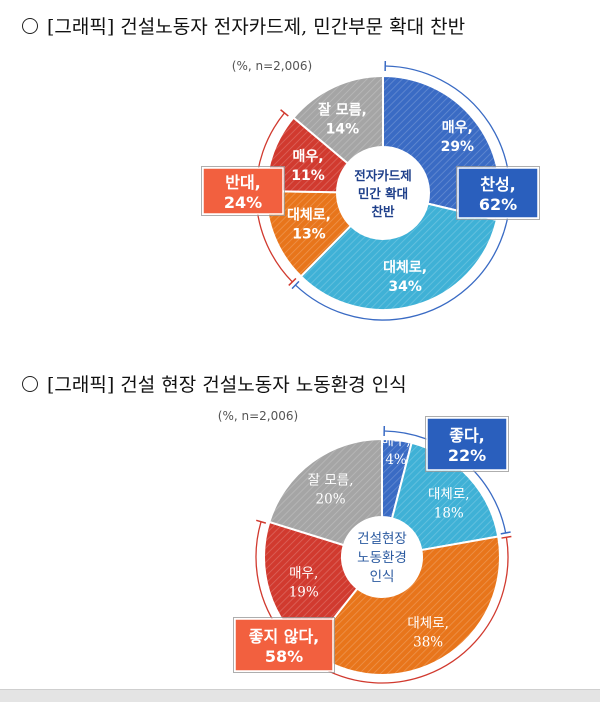  I want to click on group-label: 찬성,, so click(498, 184).